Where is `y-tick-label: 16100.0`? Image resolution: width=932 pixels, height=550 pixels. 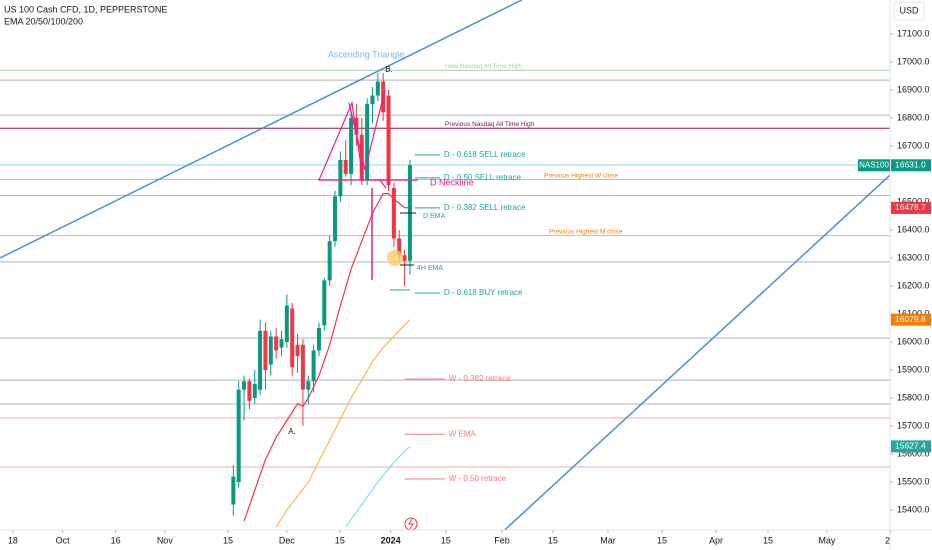 y-tick-label: 16100.0 is located at coordinates (913, 313).